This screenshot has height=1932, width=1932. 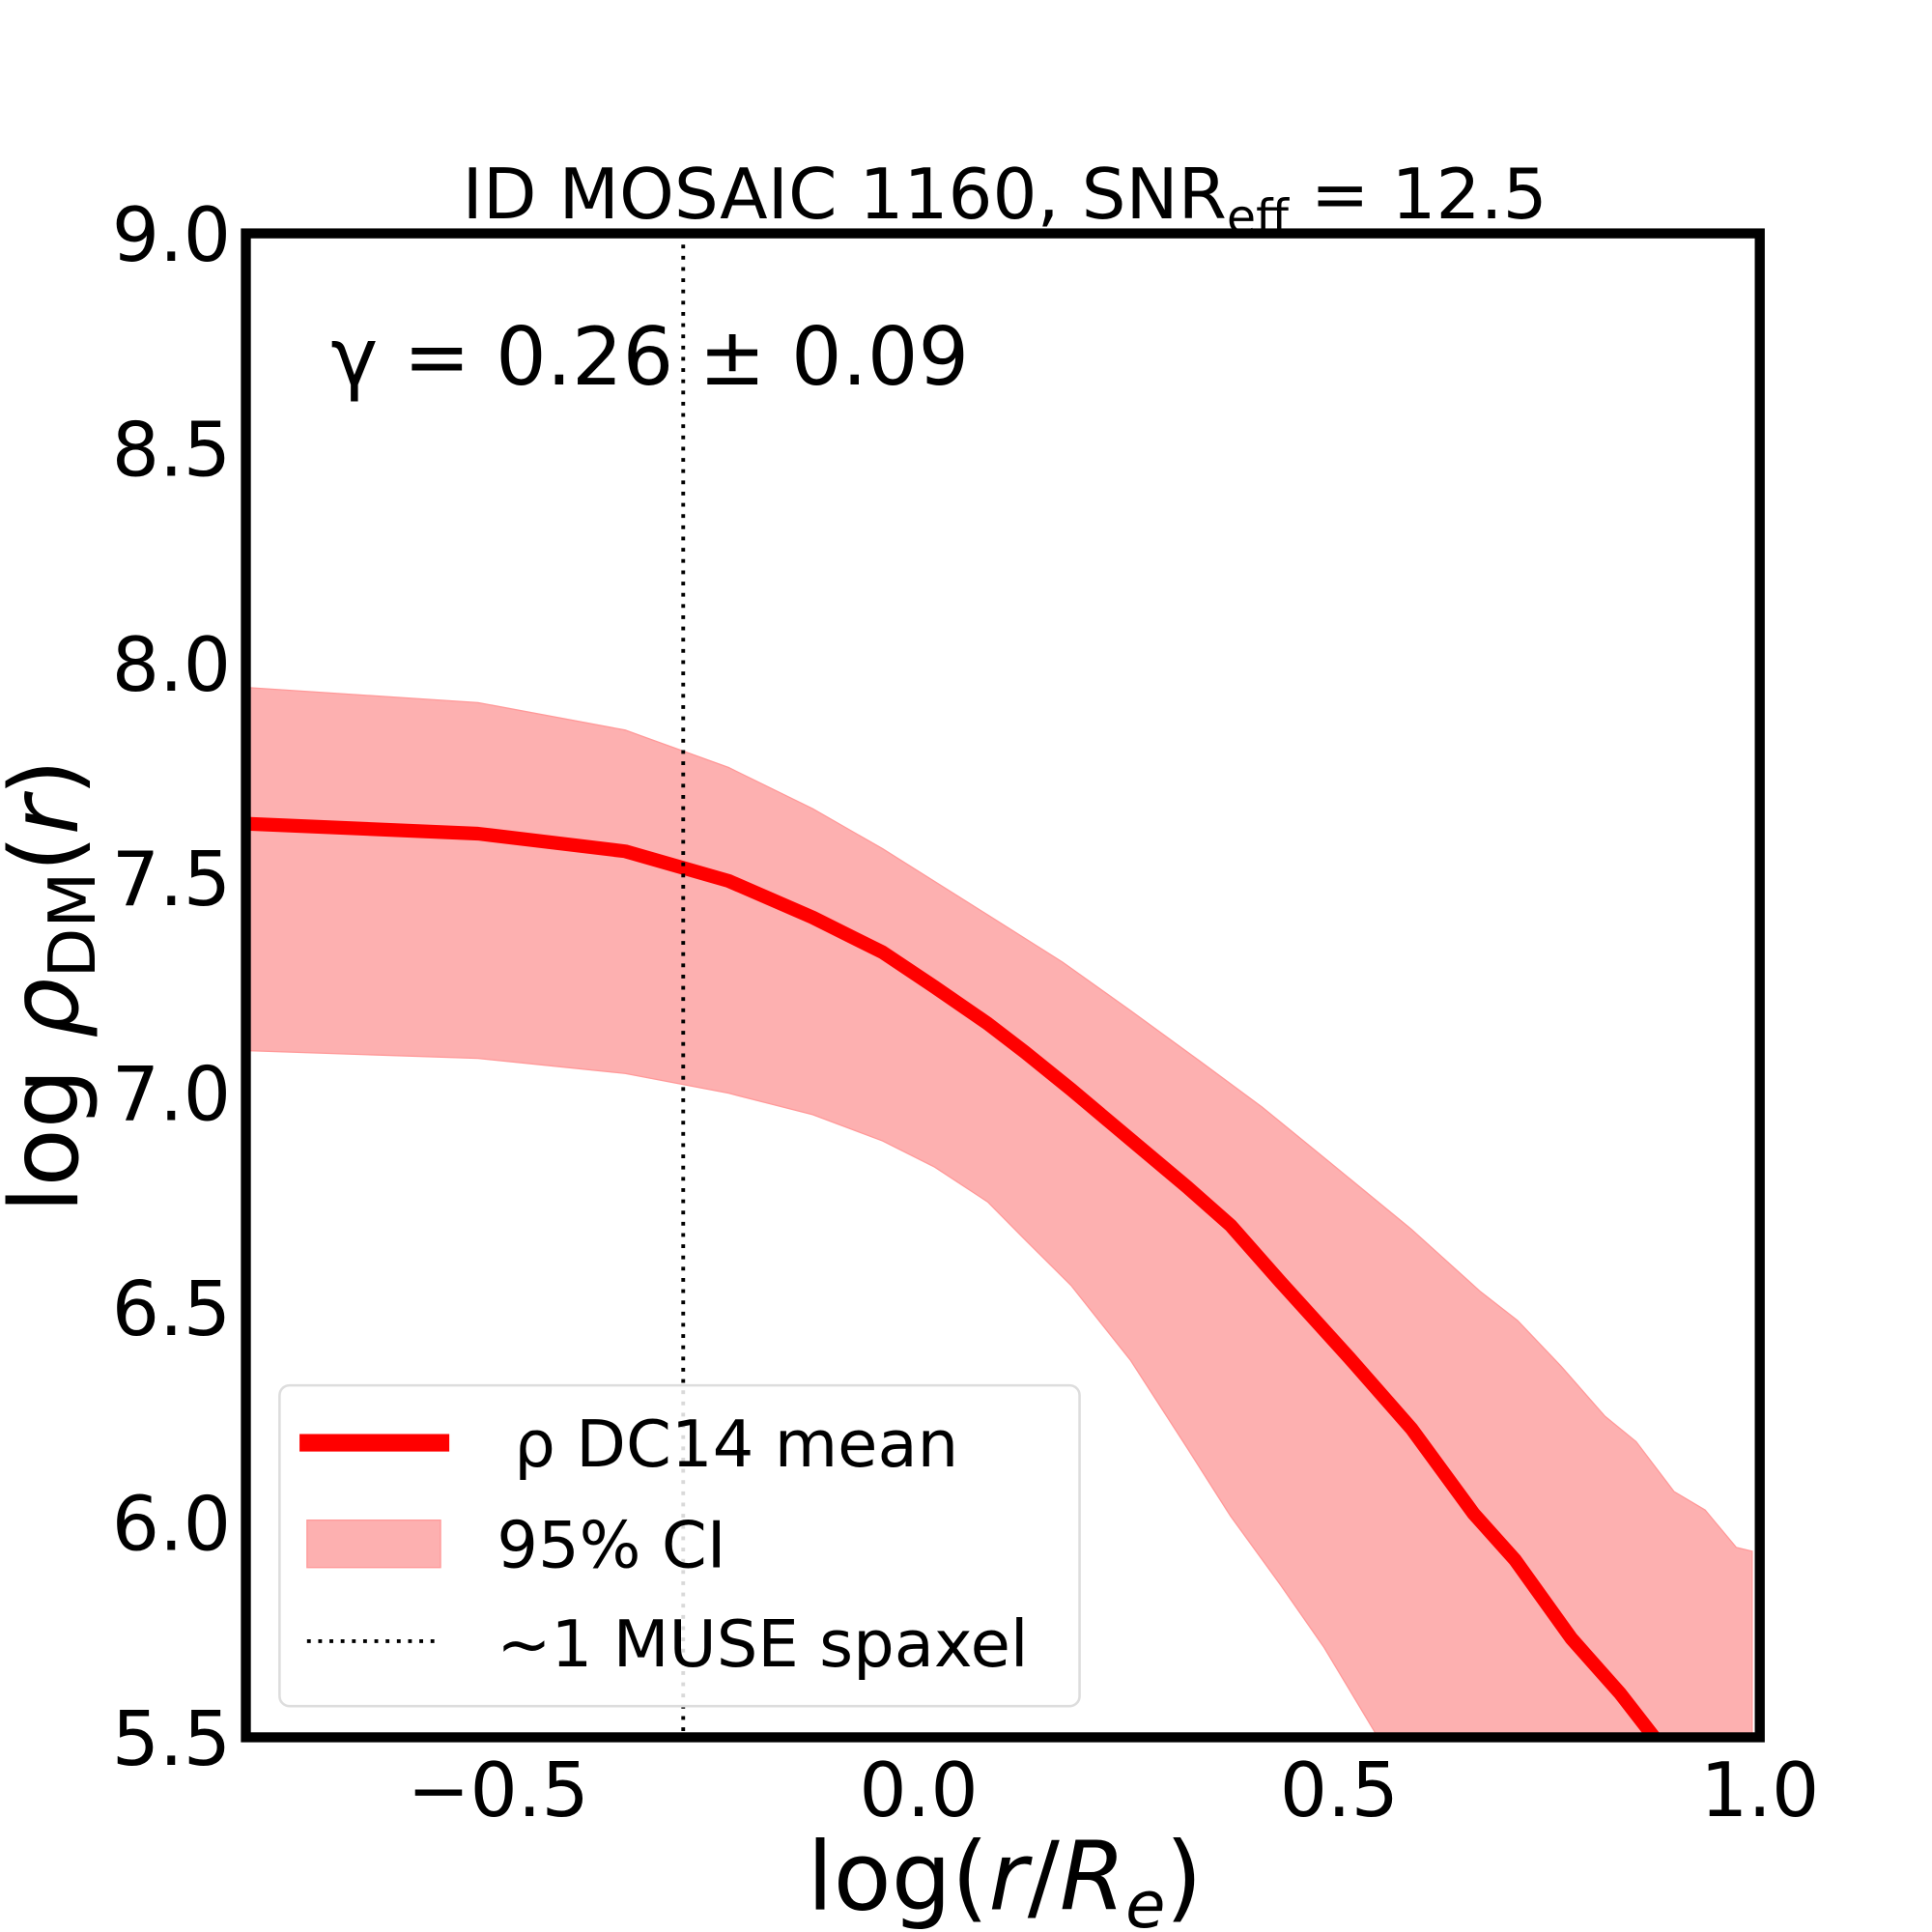 I want to click on legend: ρ DC14 mean 95% CI ~1 MUSE spaxel, so click(x=679, y=1545).